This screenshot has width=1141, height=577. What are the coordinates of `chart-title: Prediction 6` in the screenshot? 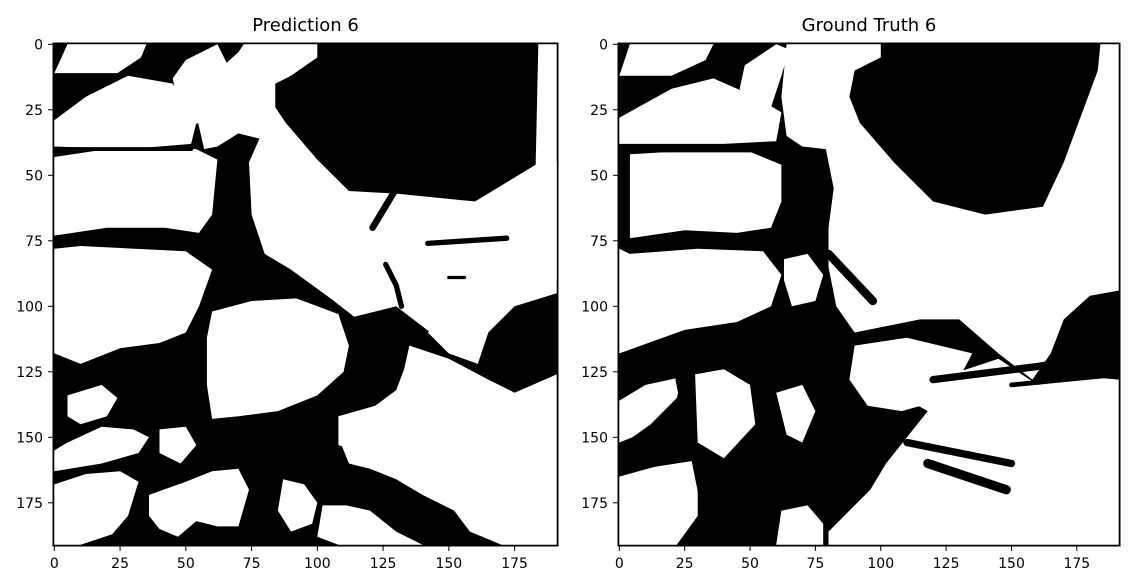 It's located at (305, 25).